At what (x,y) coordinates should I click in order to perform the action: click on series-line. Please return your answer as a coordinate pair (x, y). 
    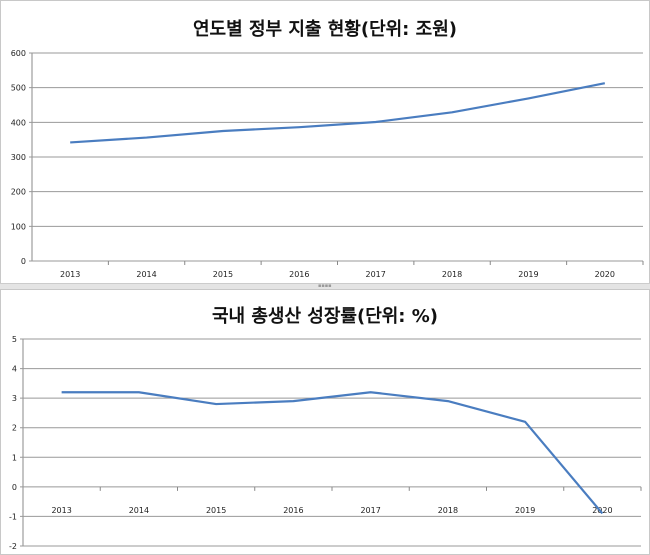
    Looking at the image, I should click on (337, 112).